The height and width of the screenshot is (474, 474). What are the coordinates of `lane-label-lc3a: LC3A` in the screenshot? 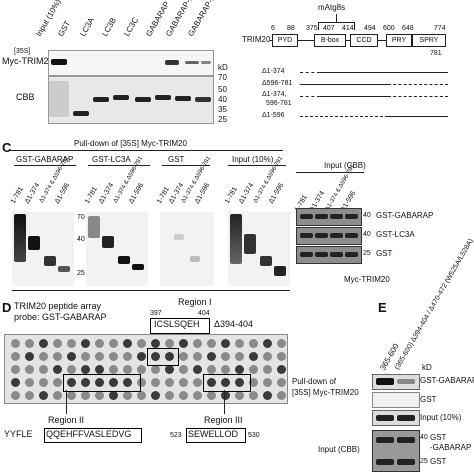 It's located at (87, 27).